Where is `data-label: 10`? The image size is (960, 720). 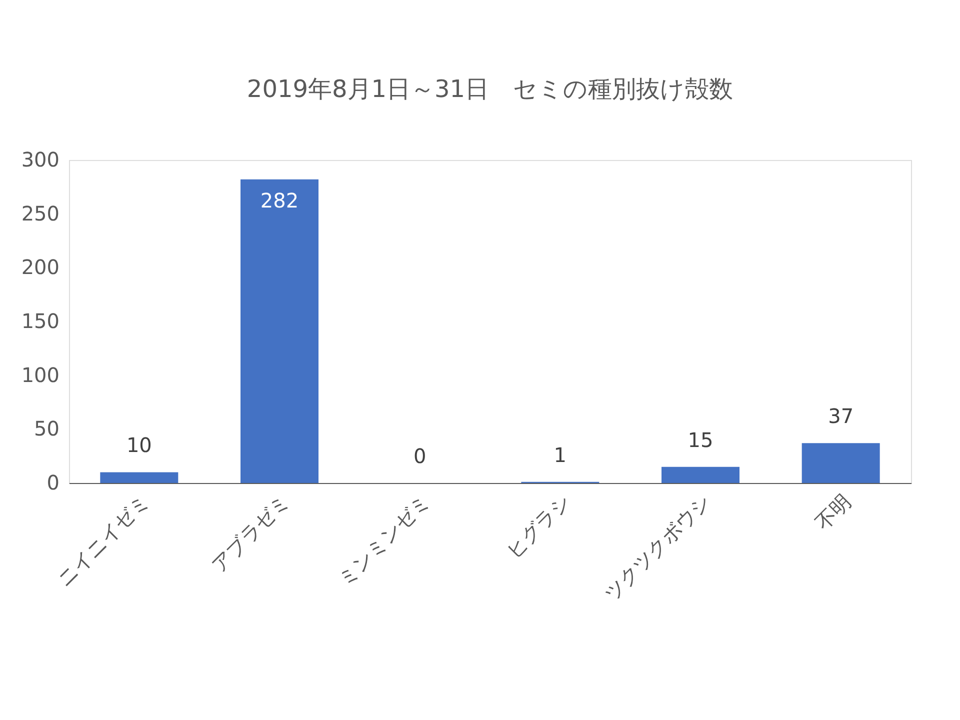 data-label: 10 is located at coordinates (139, 445).